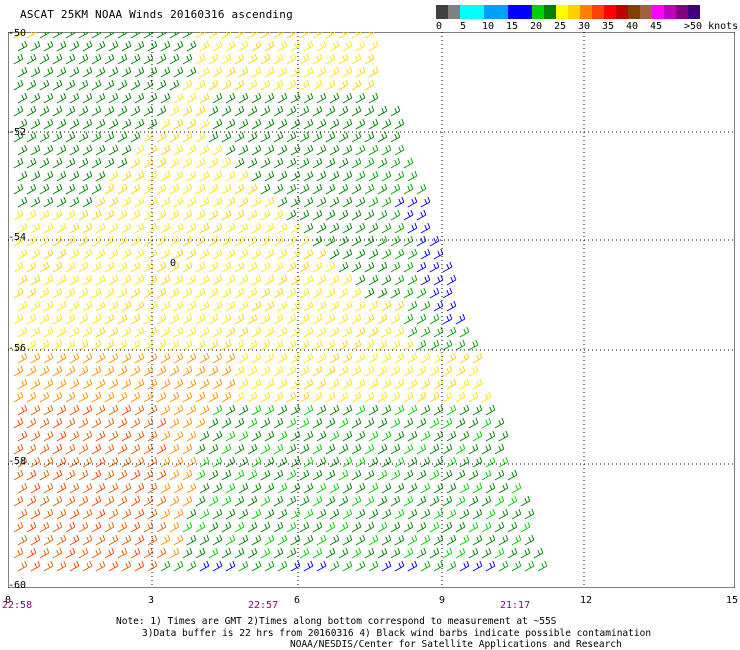 This screenshot has width=740, height=650. I want to click on colorbar-label: 40, so click(632, 26).